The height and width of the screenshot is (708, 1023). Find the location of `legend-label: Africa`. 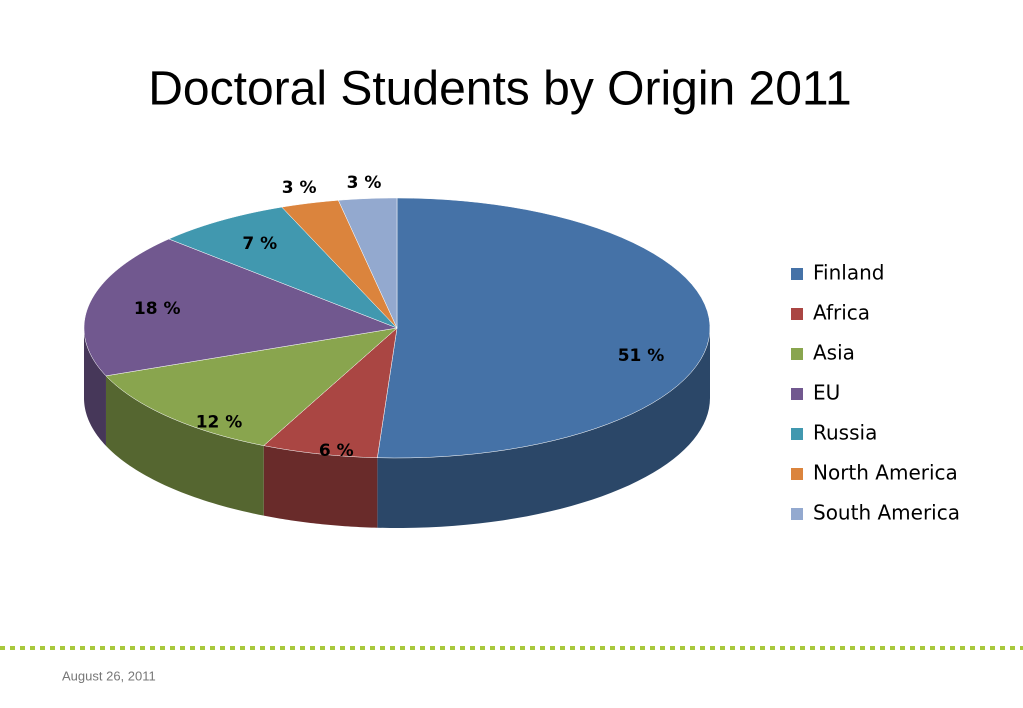

legend-label: Africa is located at coordinates (841, 313).